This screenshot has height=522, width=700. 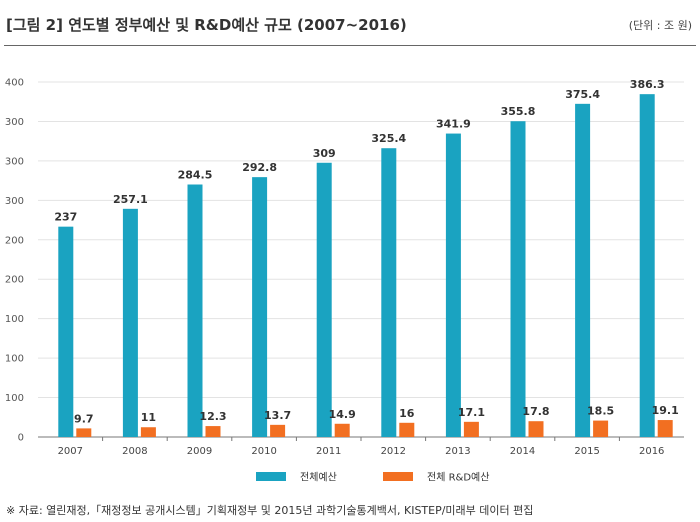 I want to click on x-tick-label: 2008, so click(x=134, y=451).